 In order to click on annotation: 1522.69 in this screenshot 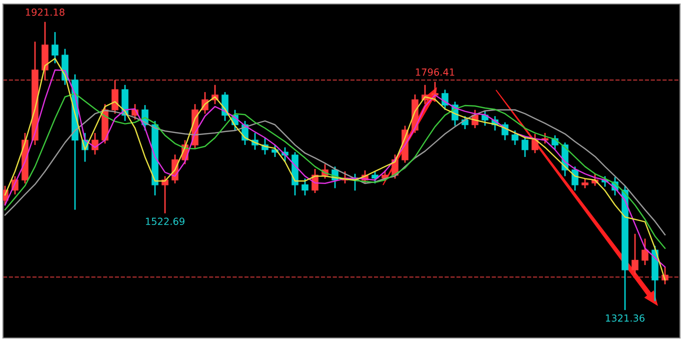, I will do `click(165, 222)`.